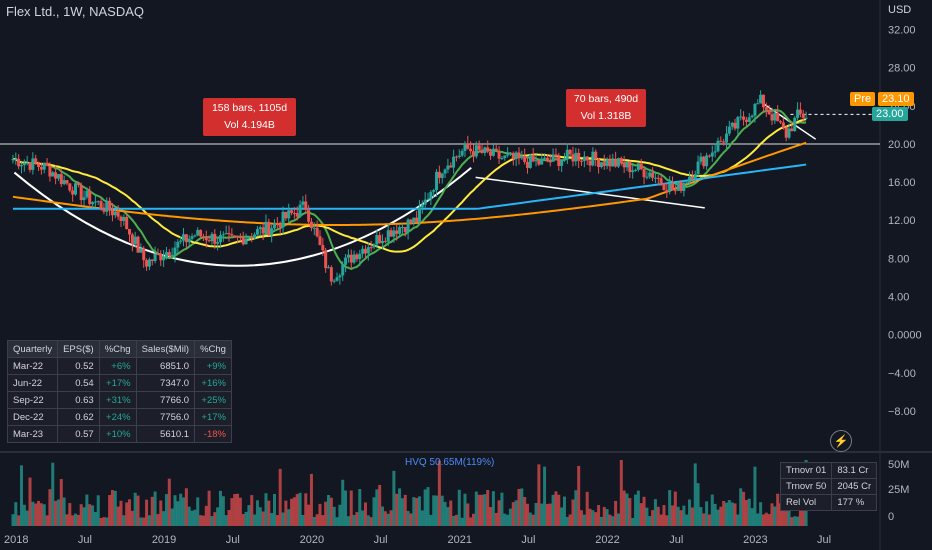  What do you see at coordinates (898, 259) in the screenshot?
I see `price-axis-label: 8.00` at bounding box center [898, 259].